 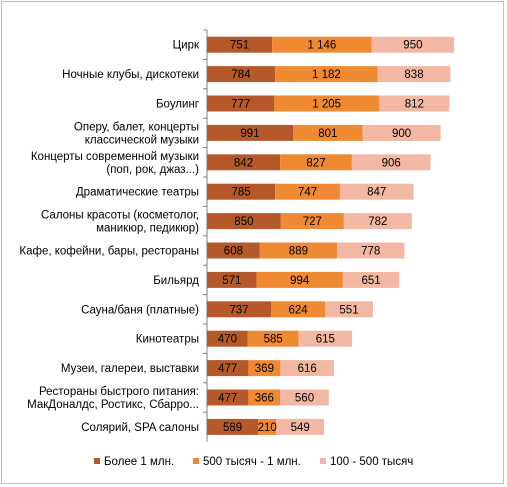 I want to click on category-label: Бильярд, so click(x=176, y=281).